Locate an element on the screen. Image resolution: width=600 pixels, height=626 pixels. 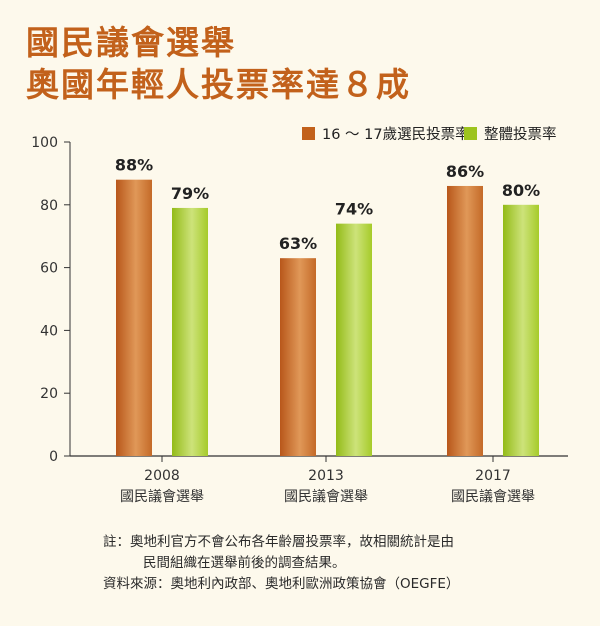
data-label: 74% is located at coordinates (354, 209).